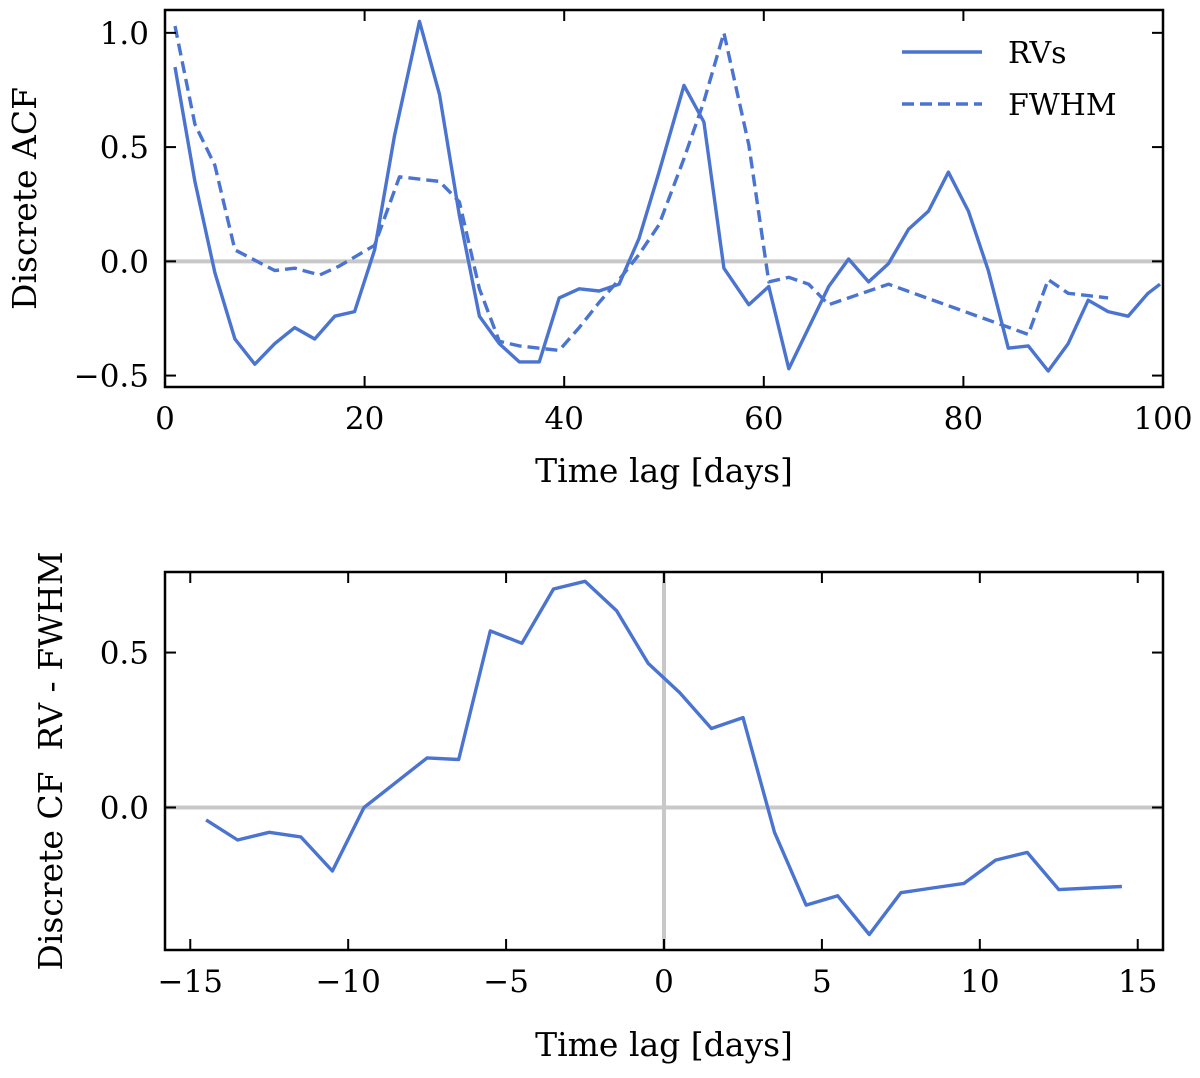 This screenshot has height=1078, width=1200. What do you see at coordinates (190, 982) in the screenshot?
I see `x-tick-label: −15` at bounding box center [190, 982].